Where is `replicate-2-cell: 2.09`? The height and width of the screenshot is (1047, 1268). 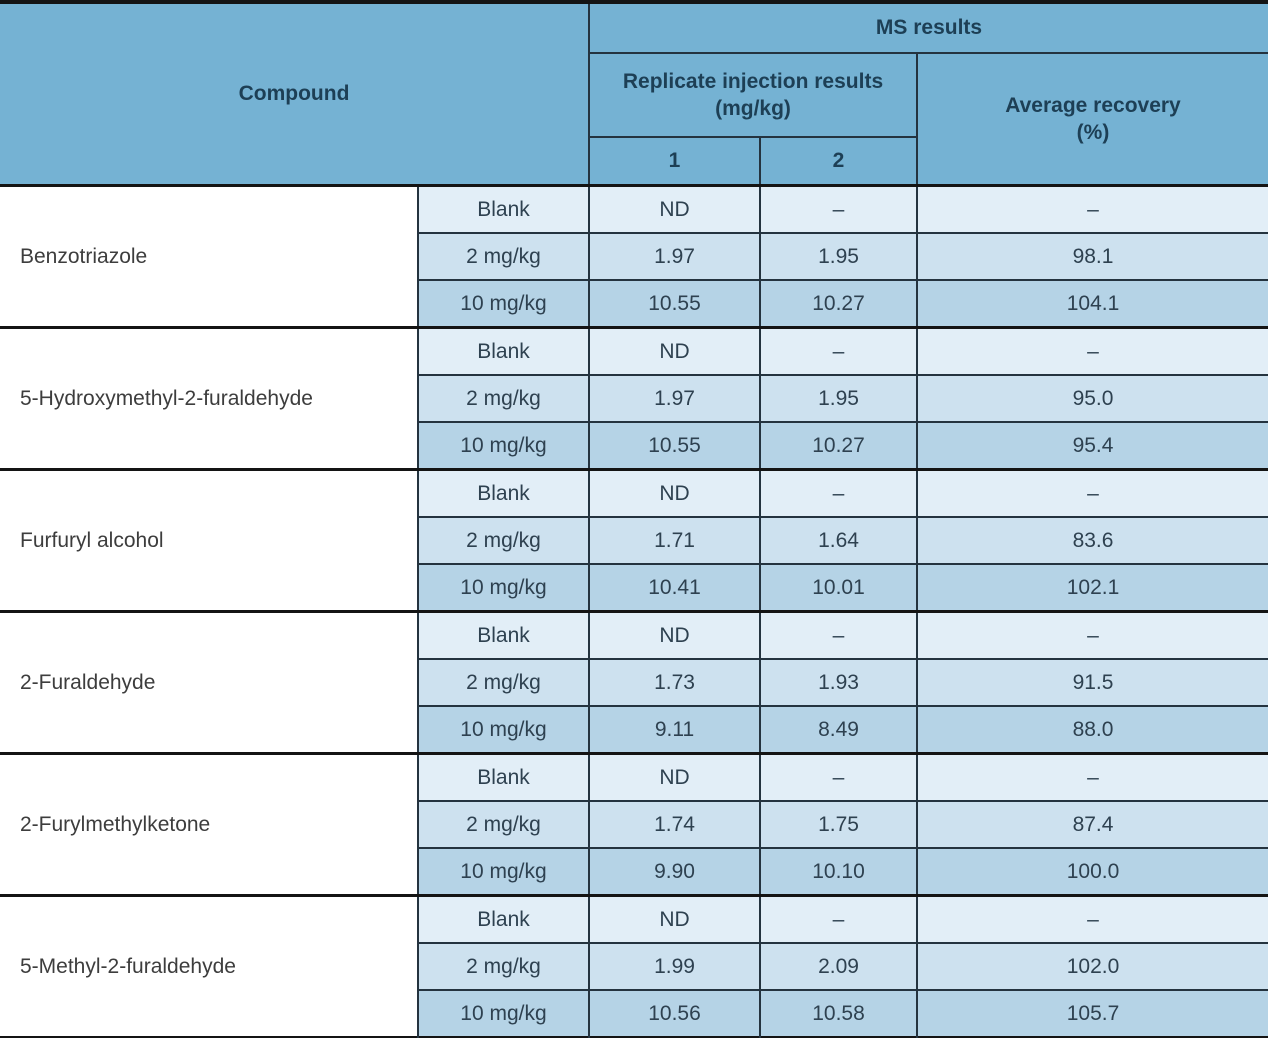
replicate-2-cell: 2.09 is located at coordinates (838, 966).